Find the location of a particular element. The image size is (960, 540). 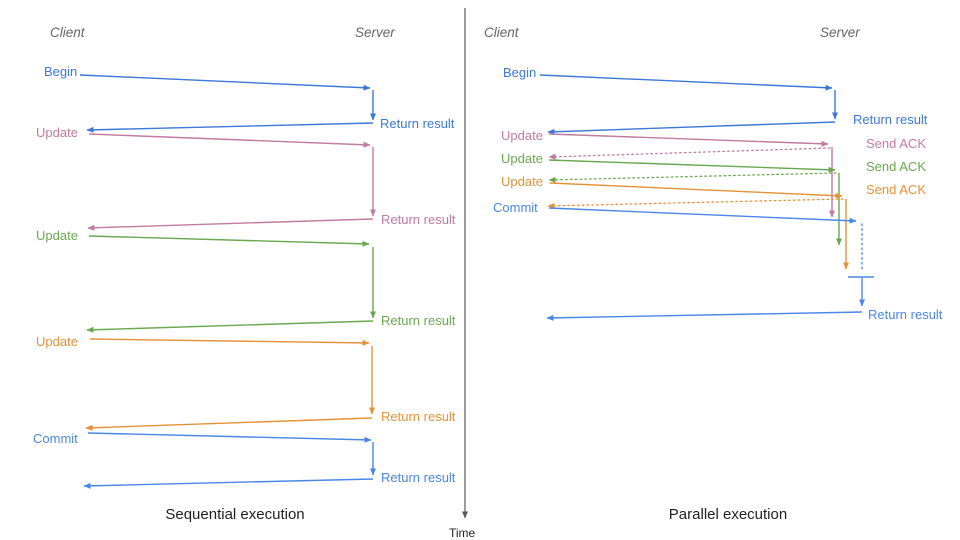

seq-update1-return-arrow is located at coordinates (230, 224).